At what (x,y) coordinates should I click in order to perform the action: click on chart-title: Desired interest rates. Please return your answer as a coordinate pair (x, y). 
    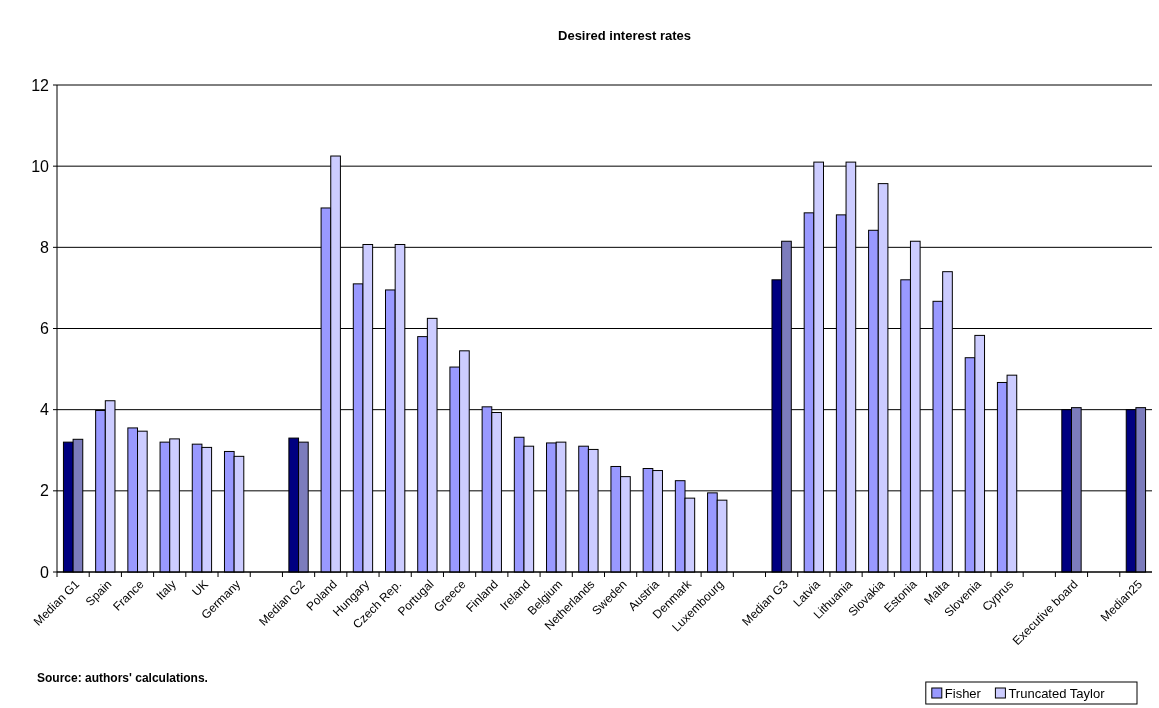
    Looking at the image, I should click on (624, 35).